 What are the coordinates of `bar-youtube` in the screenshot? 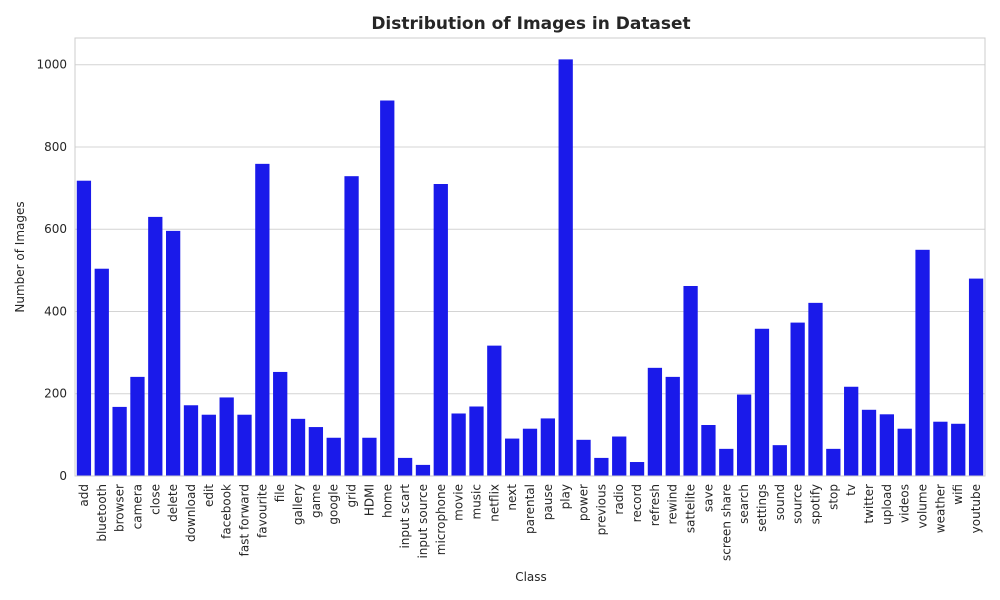 It's located at (976, 377).